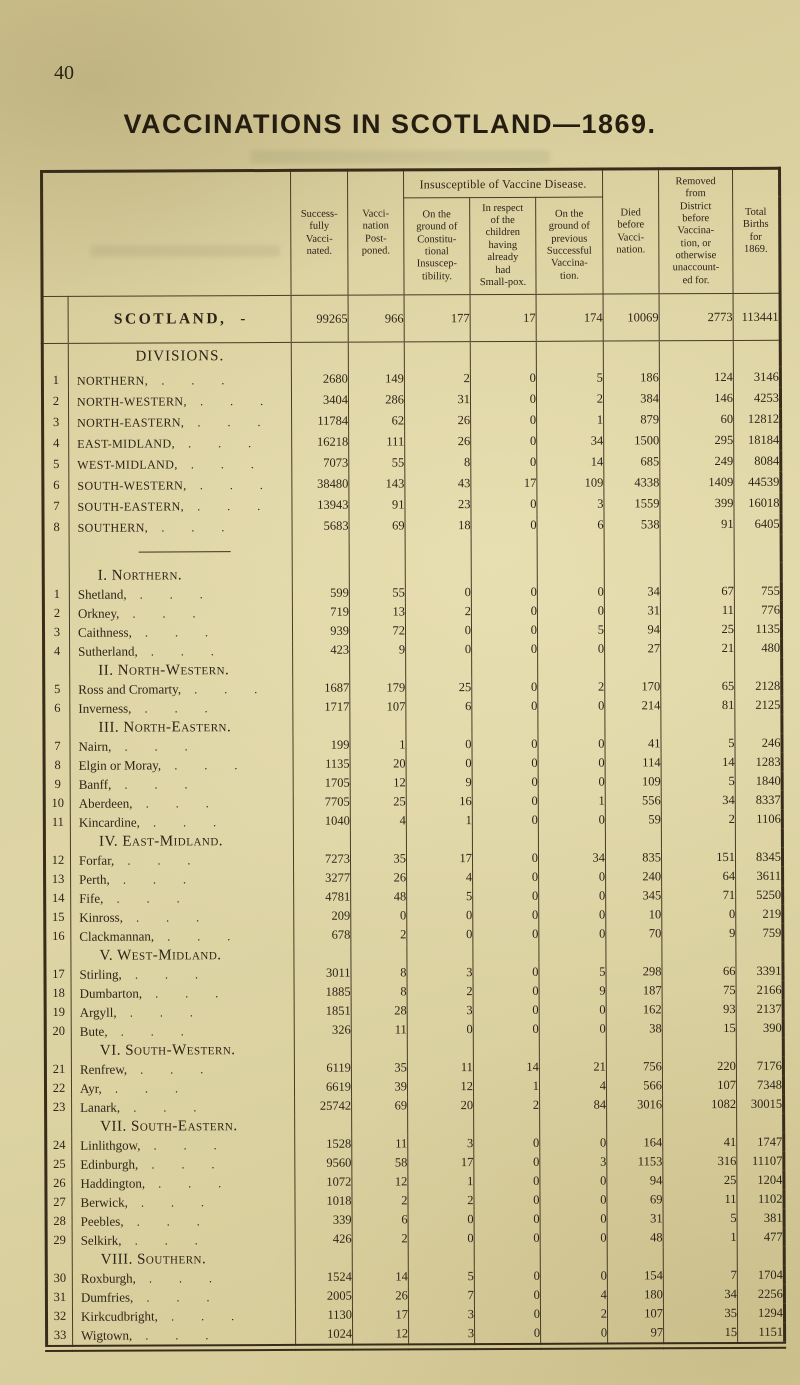  Describe the element at coordinates (183, 1049) in the screenshot. I see `section-heading-cell: VI. South-Western.` at that location.